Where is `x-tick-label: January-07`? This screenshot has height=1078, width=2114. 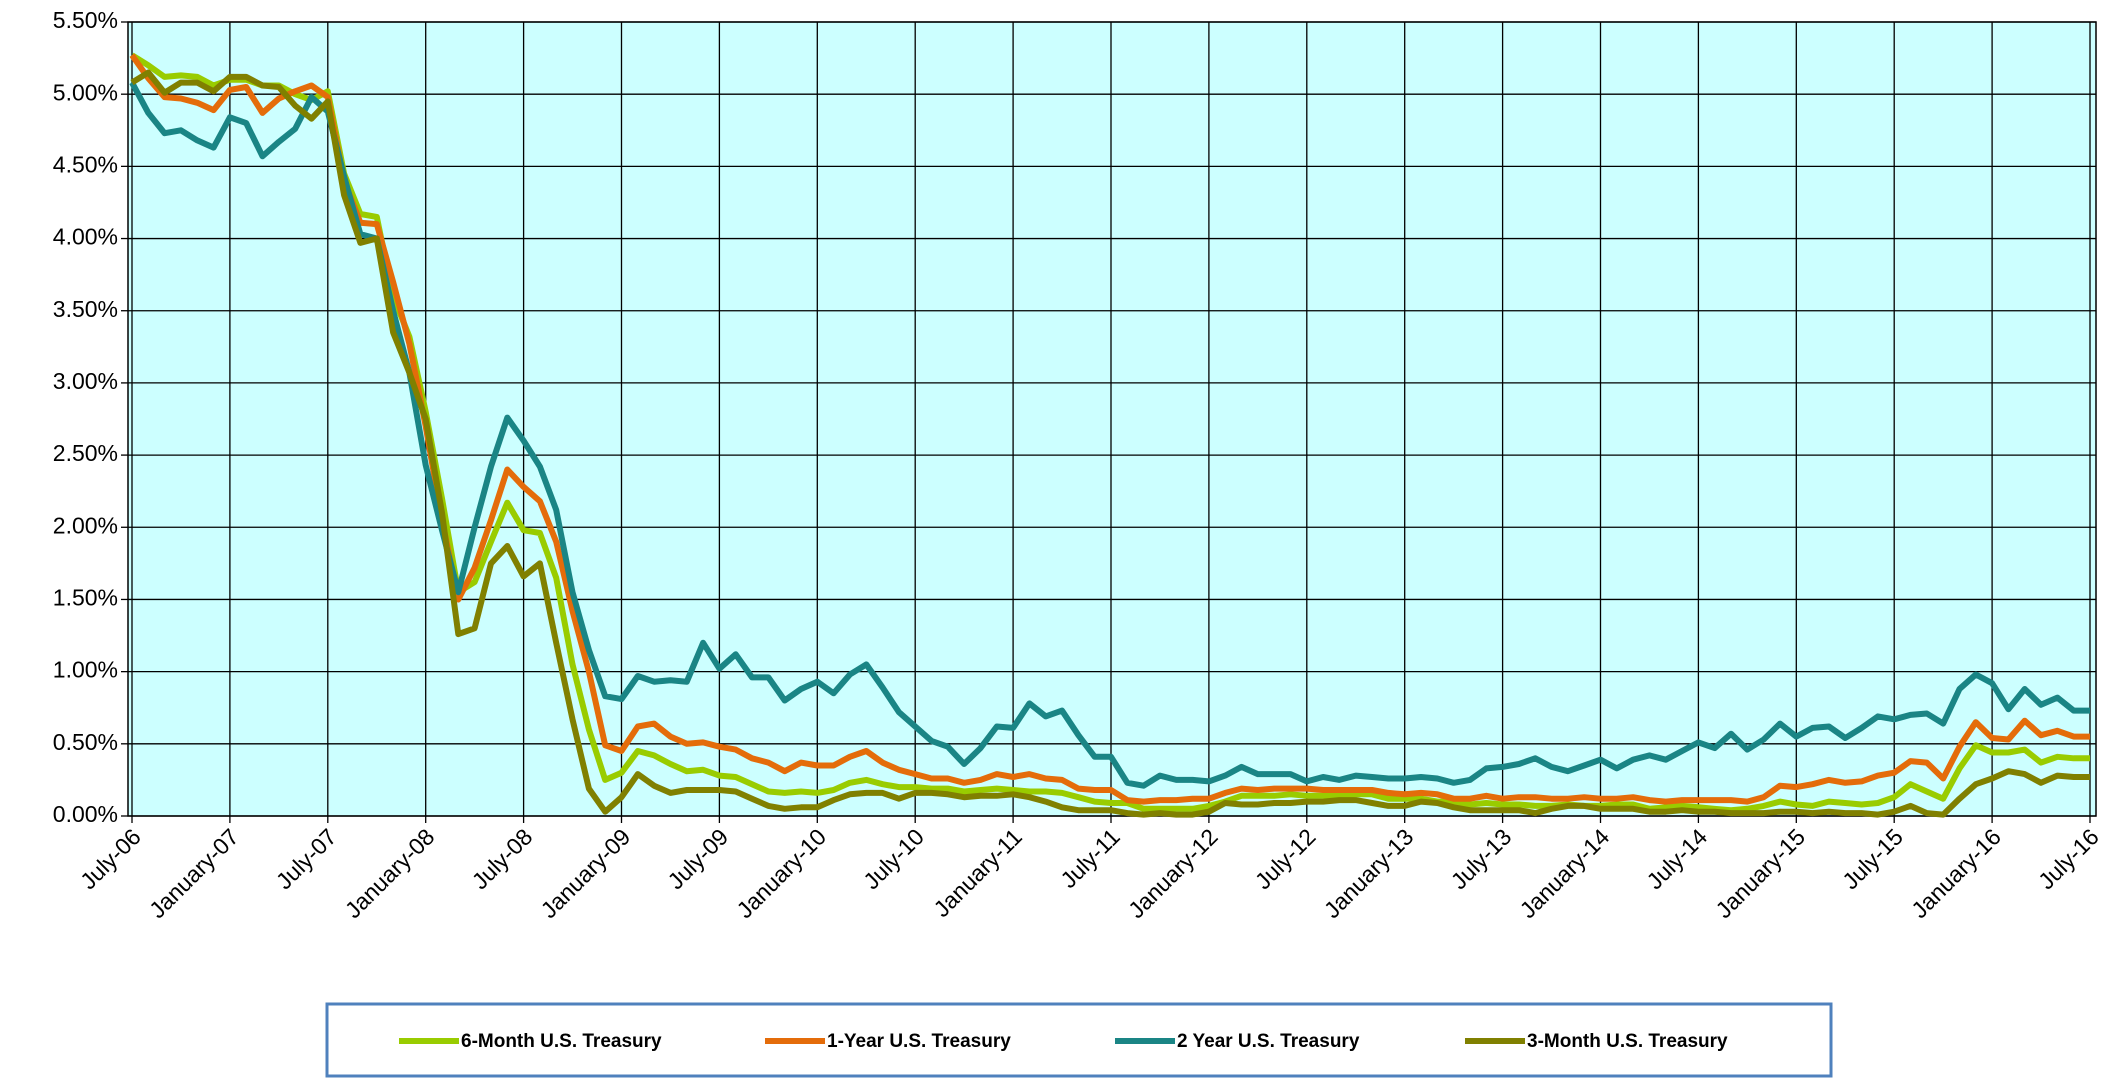 x-tick-label: January-07 is located at coordinates (194, 873).